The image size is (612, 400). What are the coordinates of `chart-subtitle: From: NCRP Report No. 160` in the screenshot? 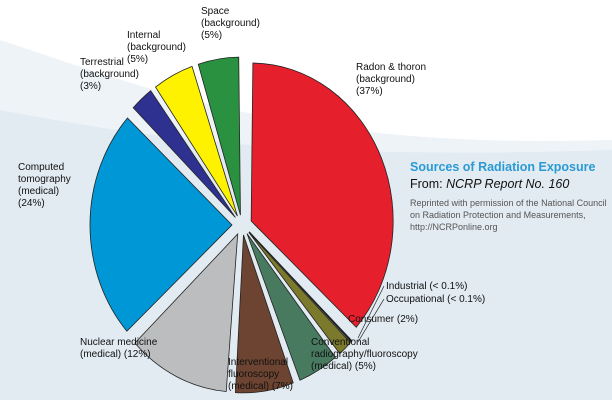 It's located at (510, 184).